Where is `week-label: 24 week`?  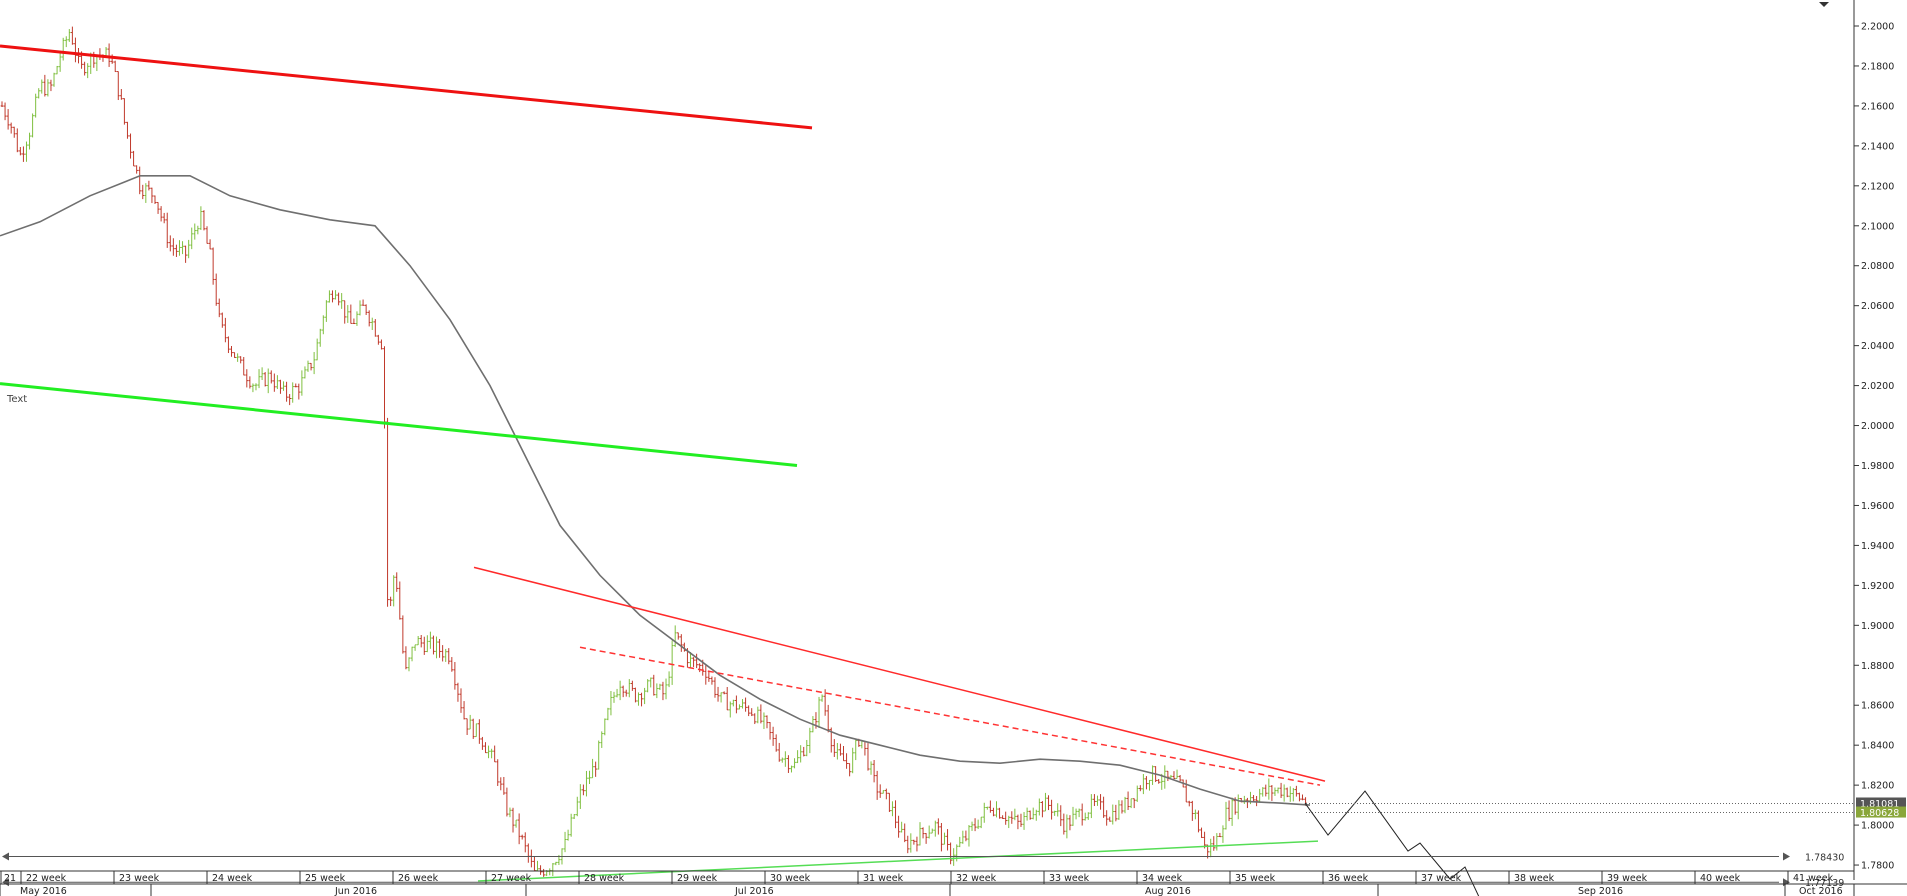
week-label: 24 week is located at coordinates (232, 878).